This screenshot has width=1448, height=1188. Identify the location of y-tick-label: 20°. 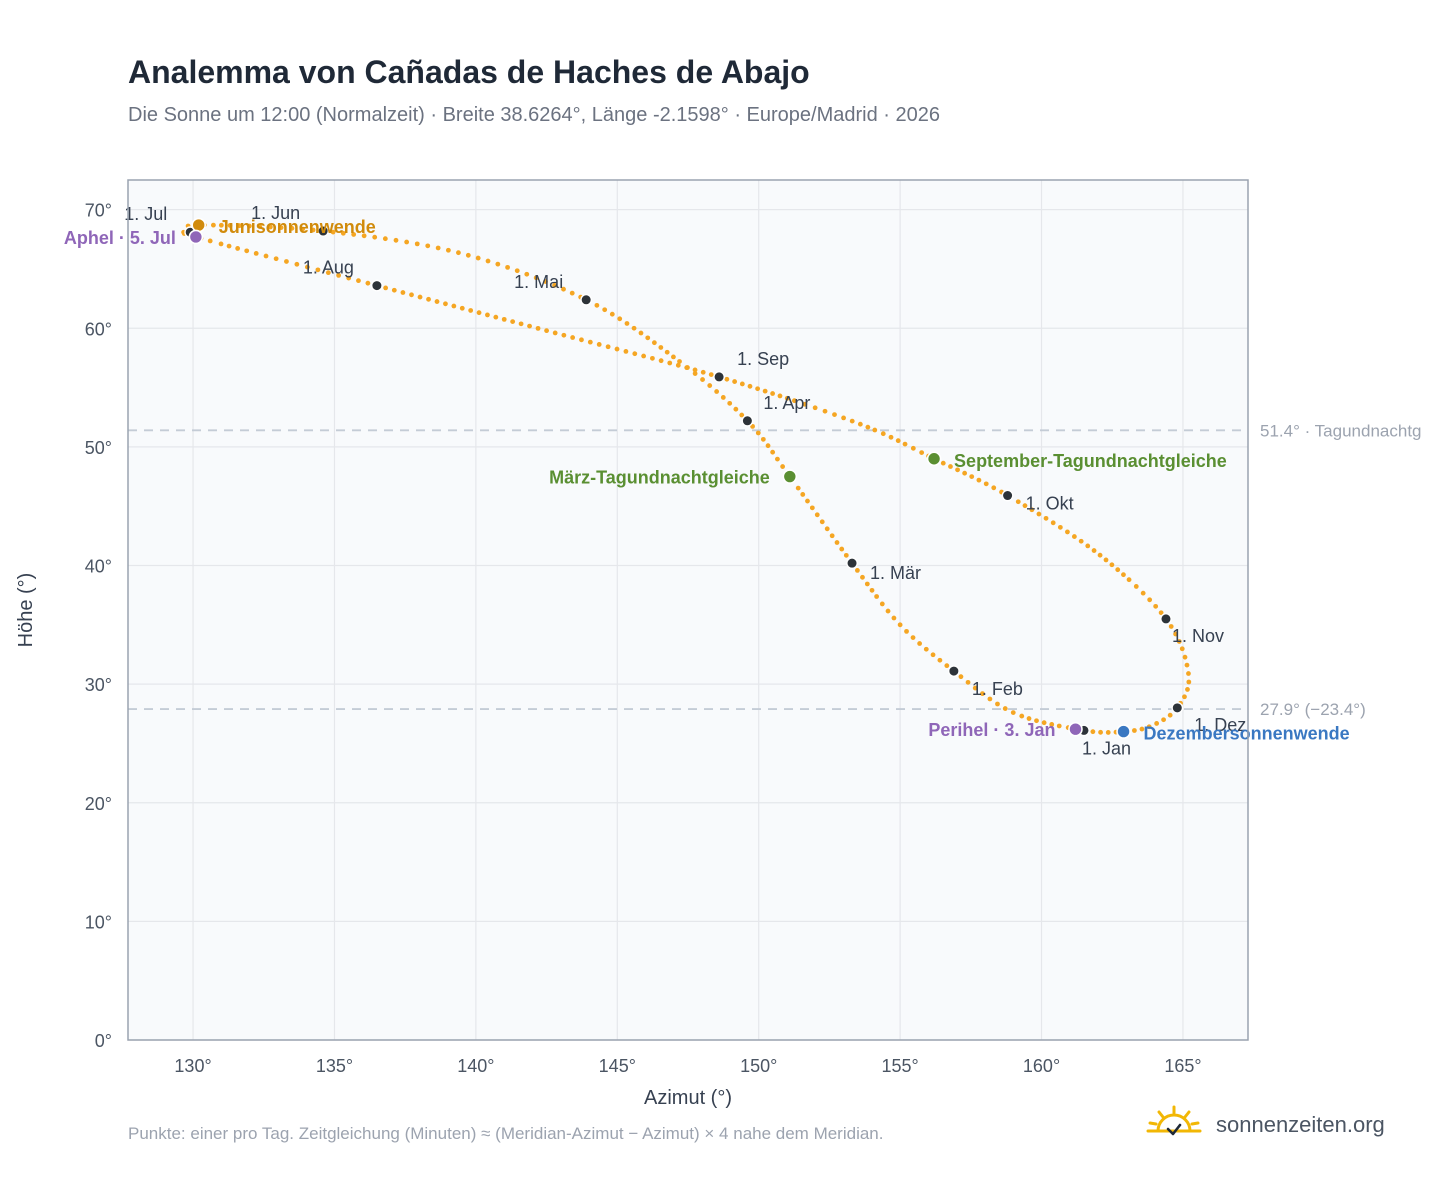
(98, 804).